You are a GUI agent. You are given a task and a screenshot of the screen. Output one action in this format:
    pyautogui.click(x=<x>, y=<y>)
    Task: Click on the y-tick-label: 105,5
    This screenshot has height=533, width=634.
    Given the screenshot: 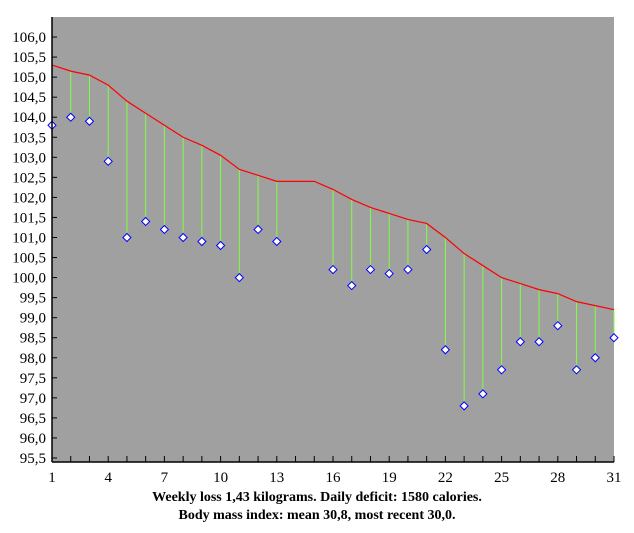 What is the action you would take?
    pyautogui.click(x=29, y=58)
    